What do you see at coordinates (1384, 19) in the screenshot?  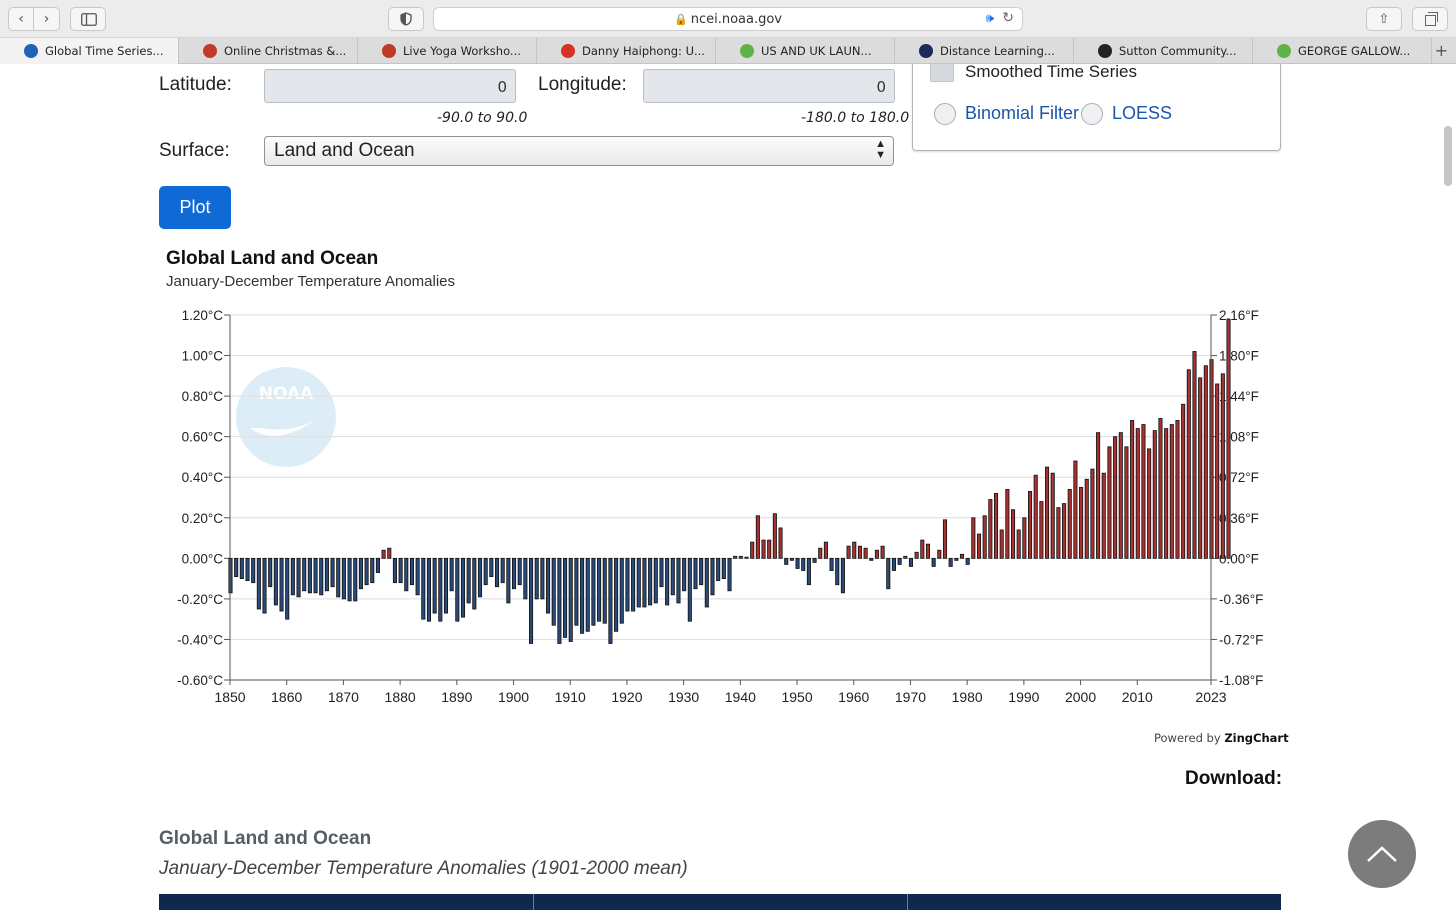 I see `share-button: ⇧` at bounding box center [1384, 19].